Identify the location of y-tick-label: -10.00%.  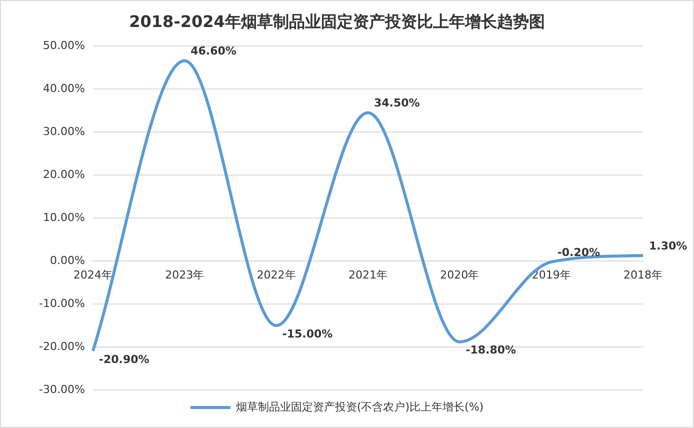
(61, 303).